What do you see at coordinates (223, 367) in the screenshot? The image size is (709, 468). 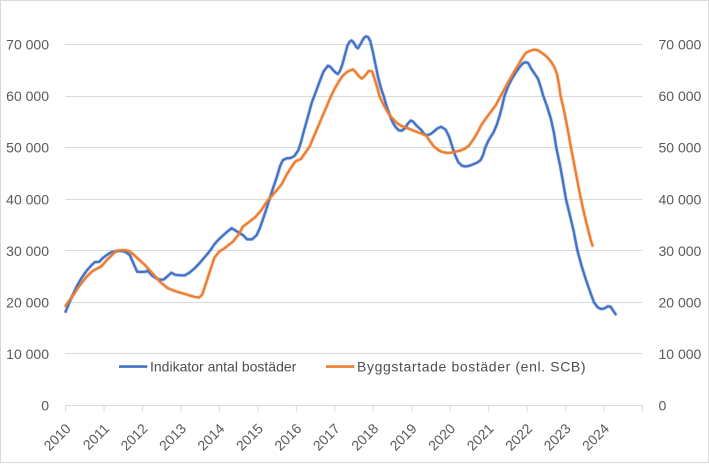 I see `svg-text: Indikator antal bostäder` at bounding box center [223, 367].